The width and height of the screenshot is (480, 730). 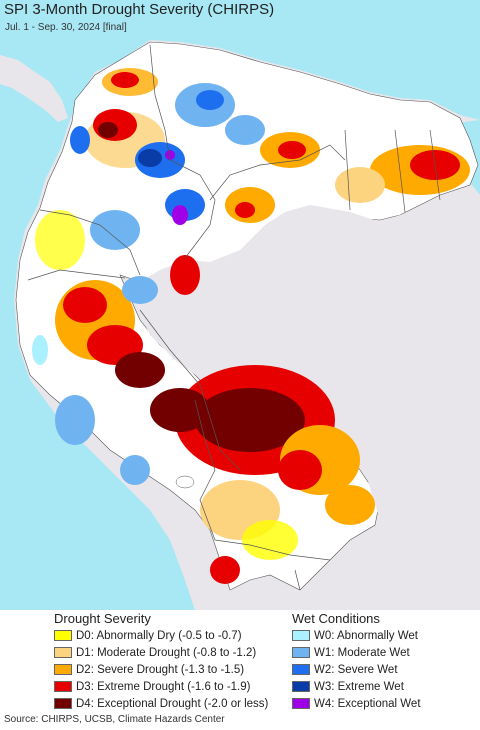 What do you see at coordinates (301, 686) in the screenshot?
I see `legend-swatch-w3` at bounding box center [301, 686].